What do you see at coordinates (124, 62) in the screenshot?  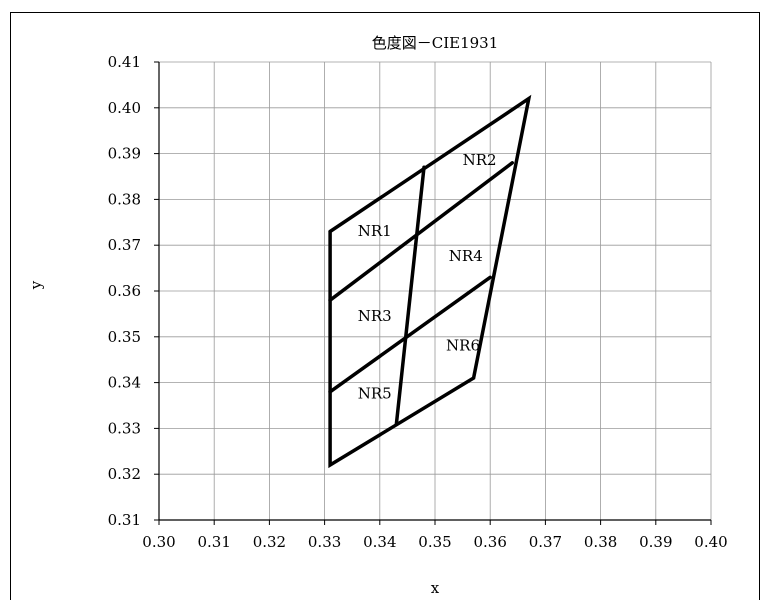 I see `y-tick-label: 0.41` at bounding box center [124, 62].